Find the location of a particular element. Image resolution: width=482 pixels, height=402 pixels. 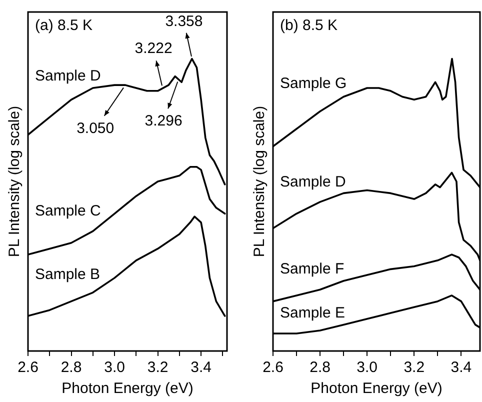

annotation: 3.050 is located at coordinates (95, 129).